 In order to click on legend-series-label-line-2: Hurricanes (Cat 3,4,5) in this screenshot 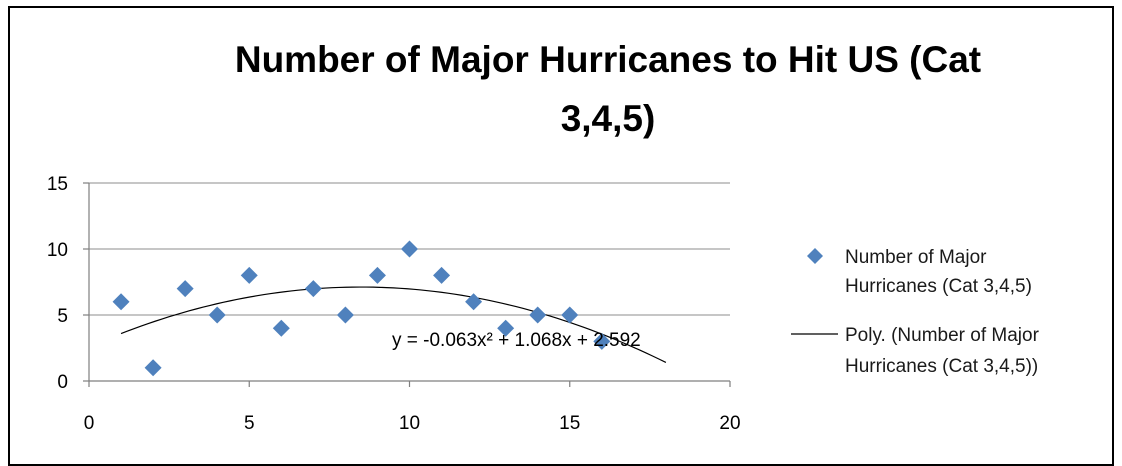, I will do `click(938, 286)`.